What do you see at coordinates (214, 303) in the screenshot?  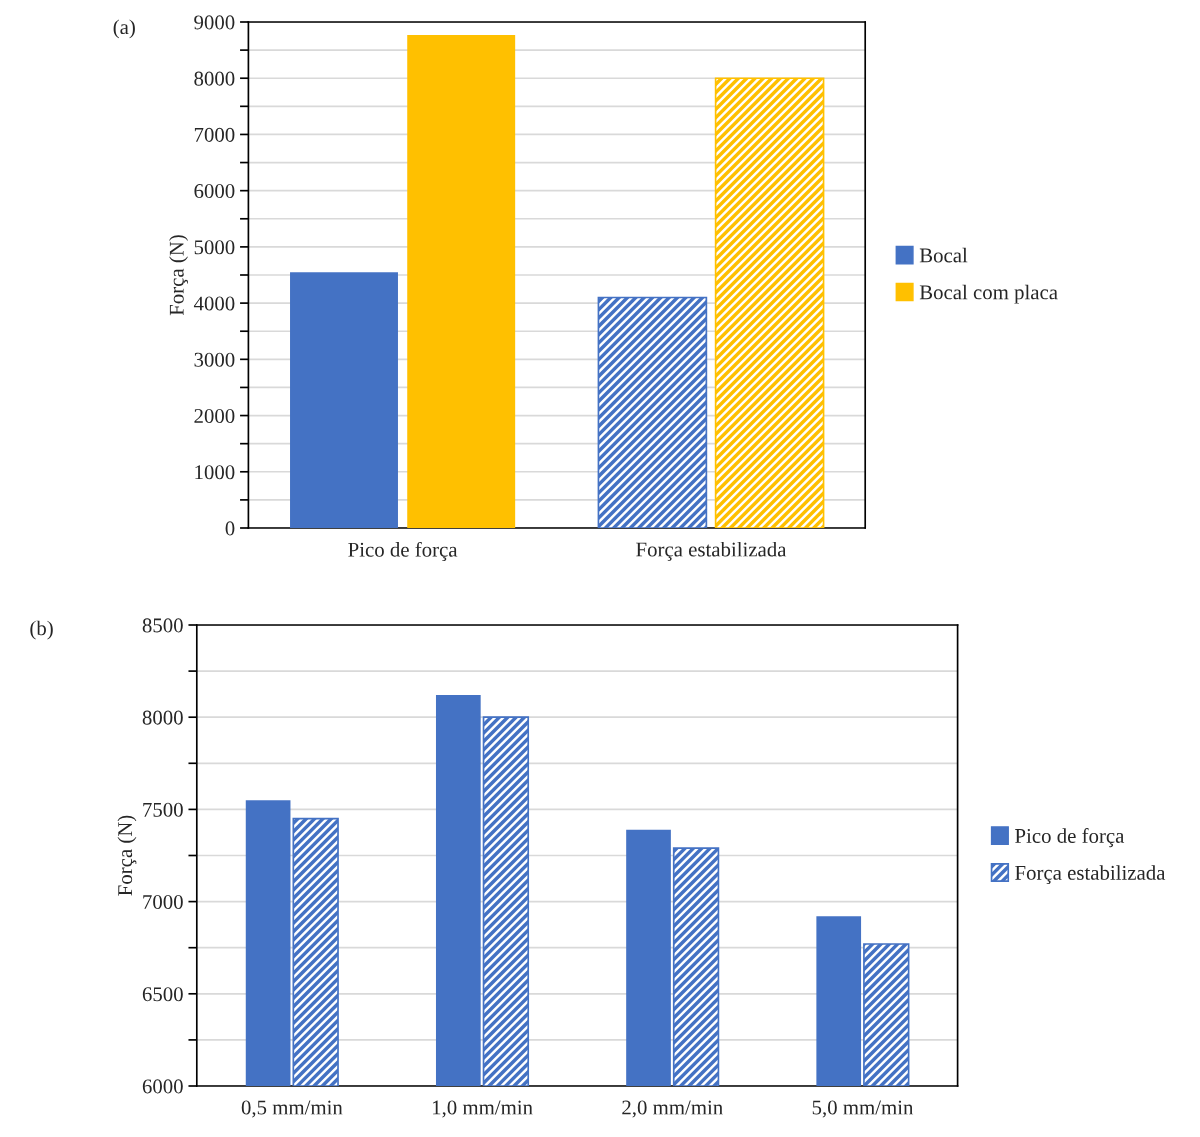 I see `y-tick-label: 4000` at bounding box center [214, 303].